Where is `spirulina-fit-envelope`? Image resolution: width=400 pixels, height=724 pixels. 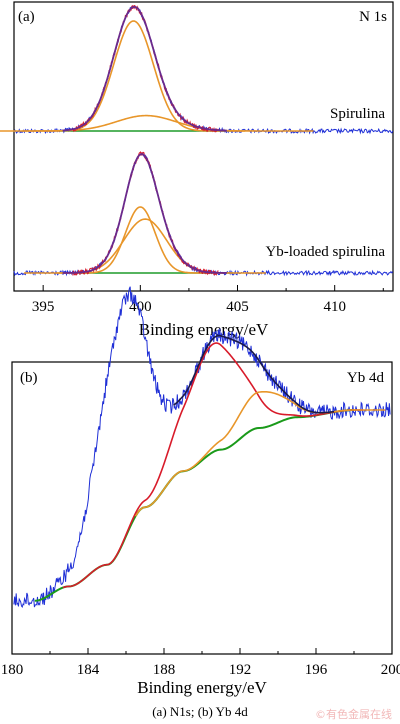
spirulina-fit-envelope is located at coordinates (144, 68).